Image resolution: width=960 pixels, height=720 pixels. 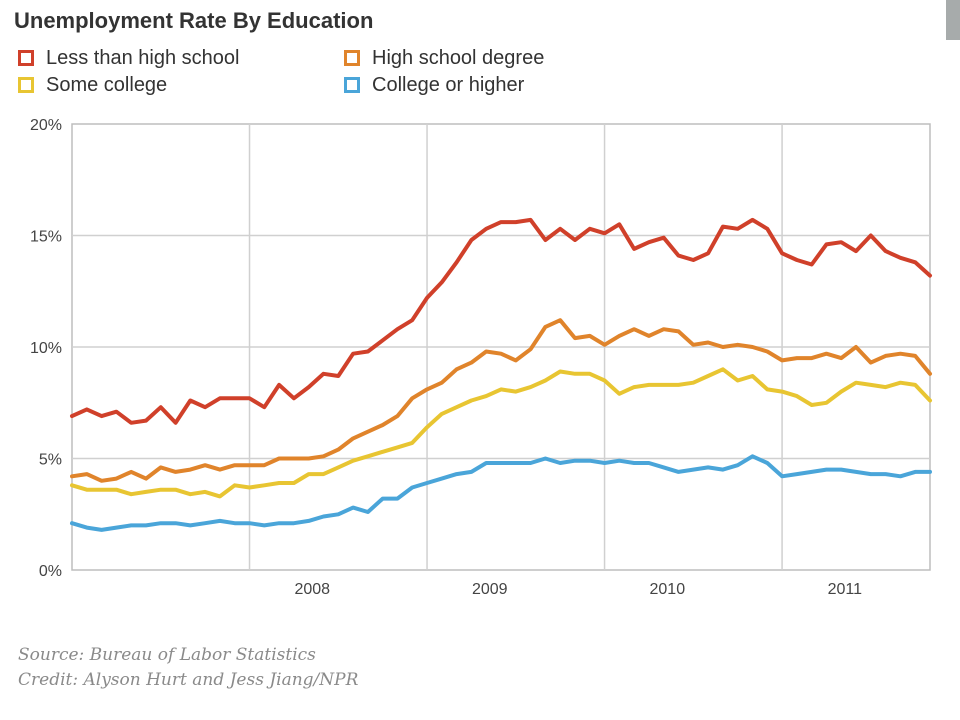 What do you see at coordinates (490, 589) in the screenshot?
I see `x-tick-label: 2009` at bounding box center [490, 589].